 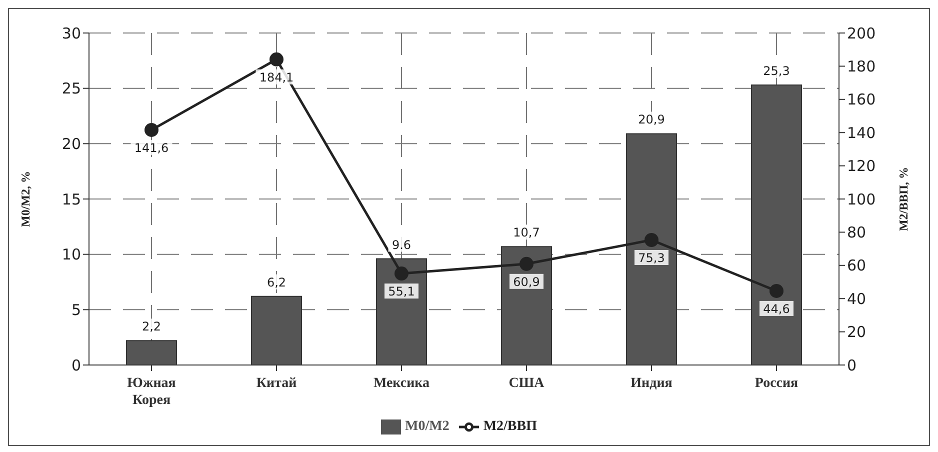 What do you see at coordinates (401, 383) in the screenshot?
I see `x-tick-label: Мексика` at bounding box center [401, 383].